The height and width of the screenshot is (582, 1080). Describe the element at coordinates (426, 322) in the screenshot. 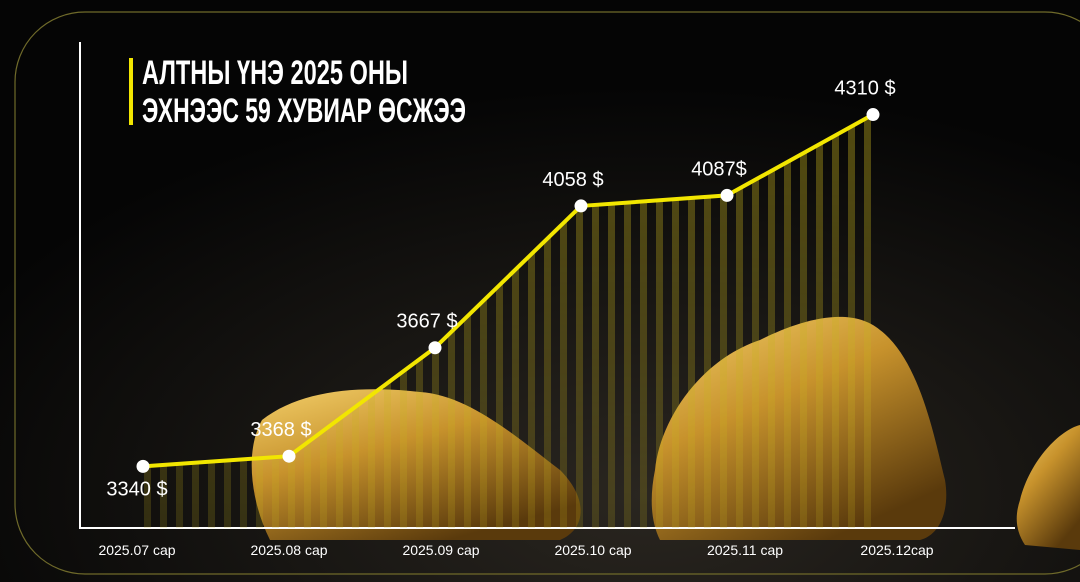

I see `data-label: 3667 $` at that location.